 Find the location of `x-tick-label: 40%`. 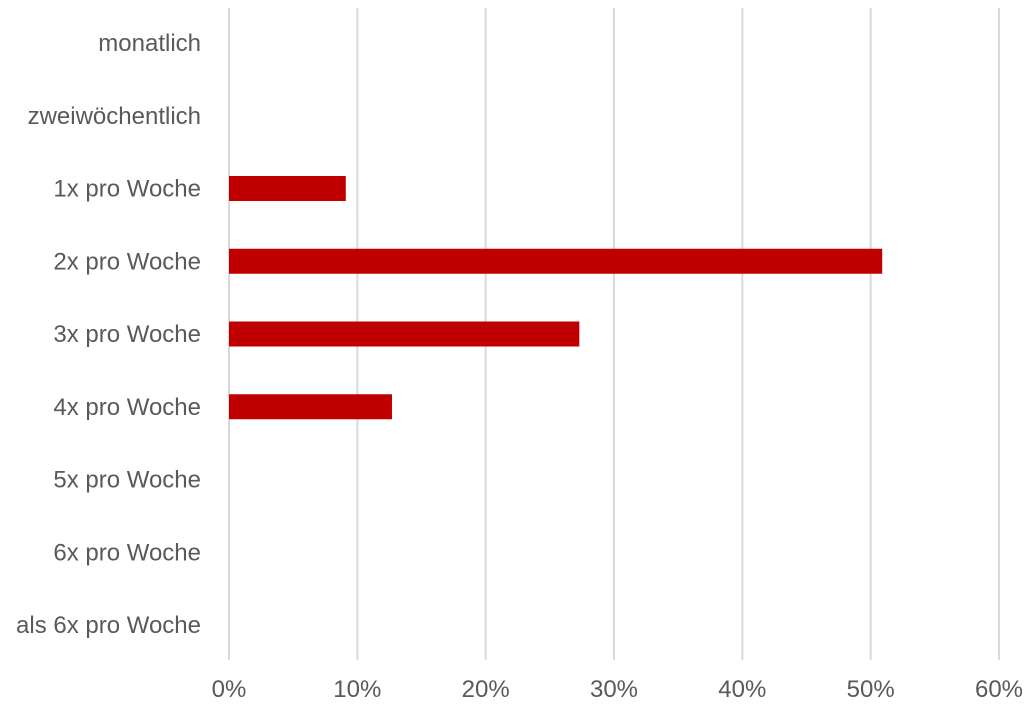

x-tick-label: 40% is located at coordinates (742, 689).